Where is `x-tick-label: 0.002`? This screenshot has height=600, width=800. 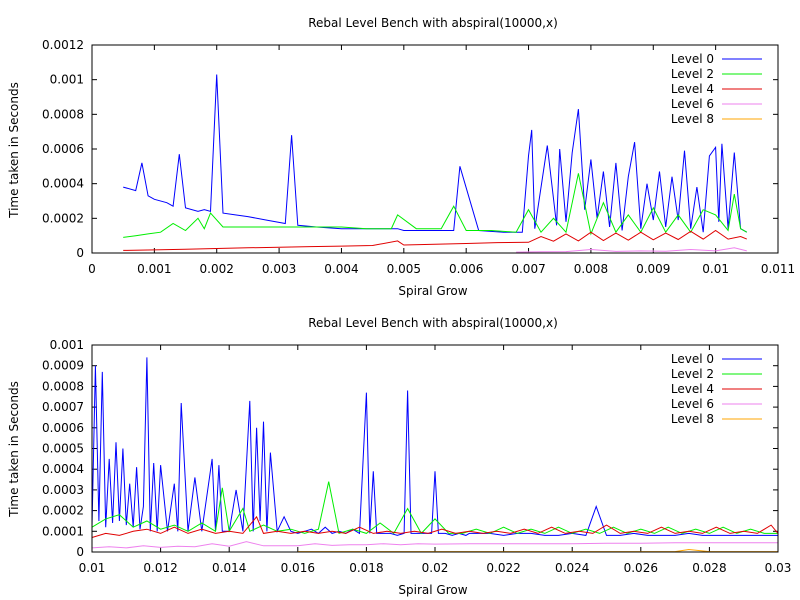
x-tick-label: 0.002 is located at coordinates (217, 269).